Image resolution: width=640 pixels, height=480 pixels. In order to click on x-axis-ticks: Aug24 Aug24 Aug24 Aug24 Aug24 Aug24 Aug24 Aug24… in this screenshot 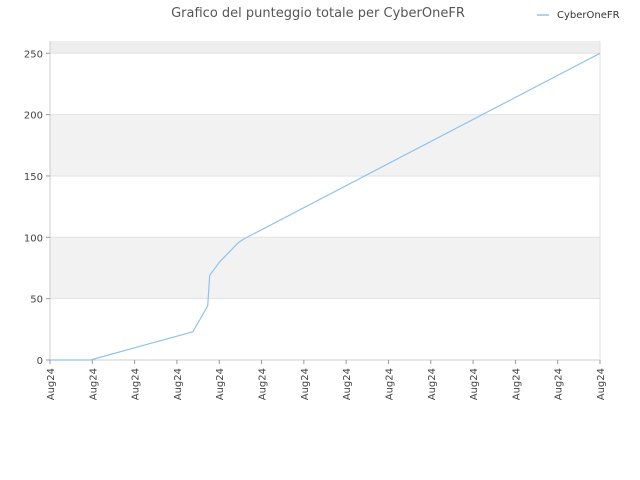, I will do `click(326, 380)`.